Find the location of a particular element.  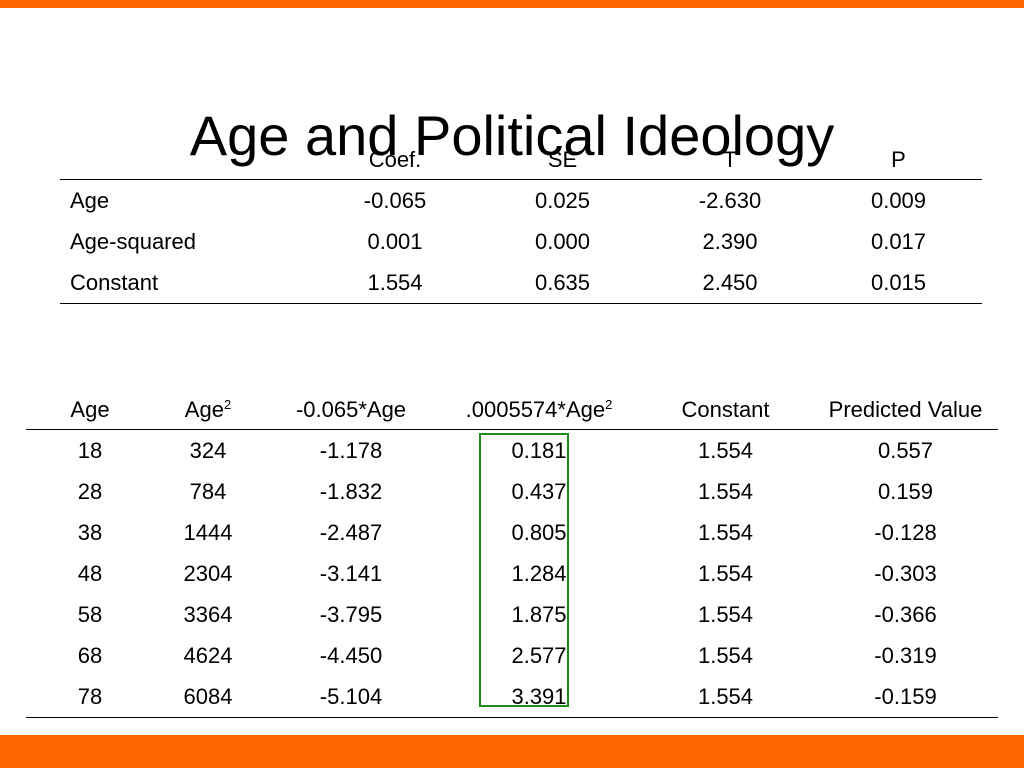

prediction-cell-predicted-value: -0.303 is located at coordinates (905, 573).